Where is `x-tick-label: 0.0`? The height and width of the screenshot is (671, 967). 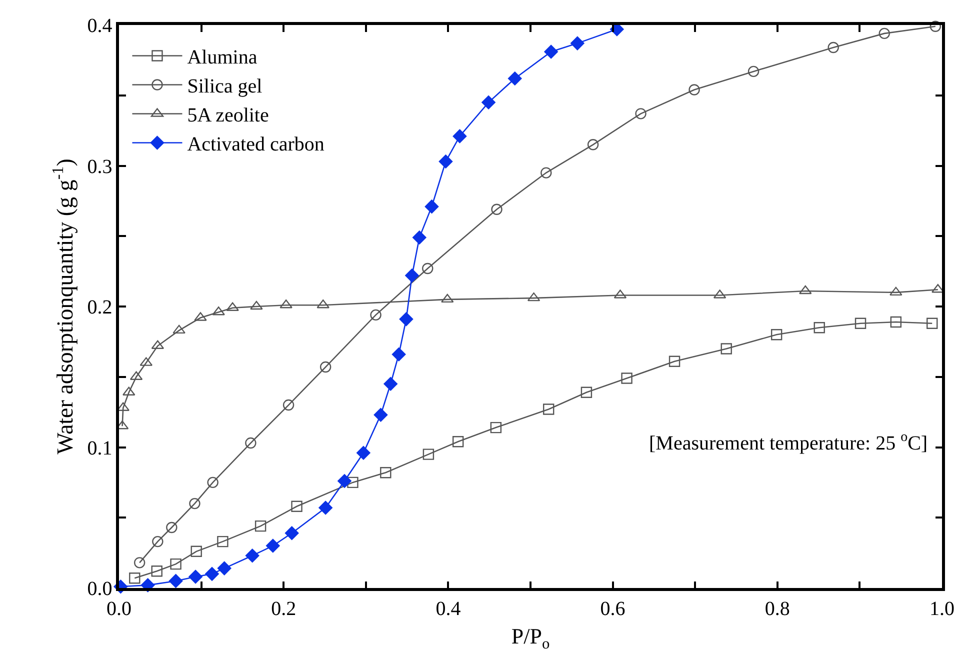 x-tick-label: 0.0 is located at coordinates (119, 609).